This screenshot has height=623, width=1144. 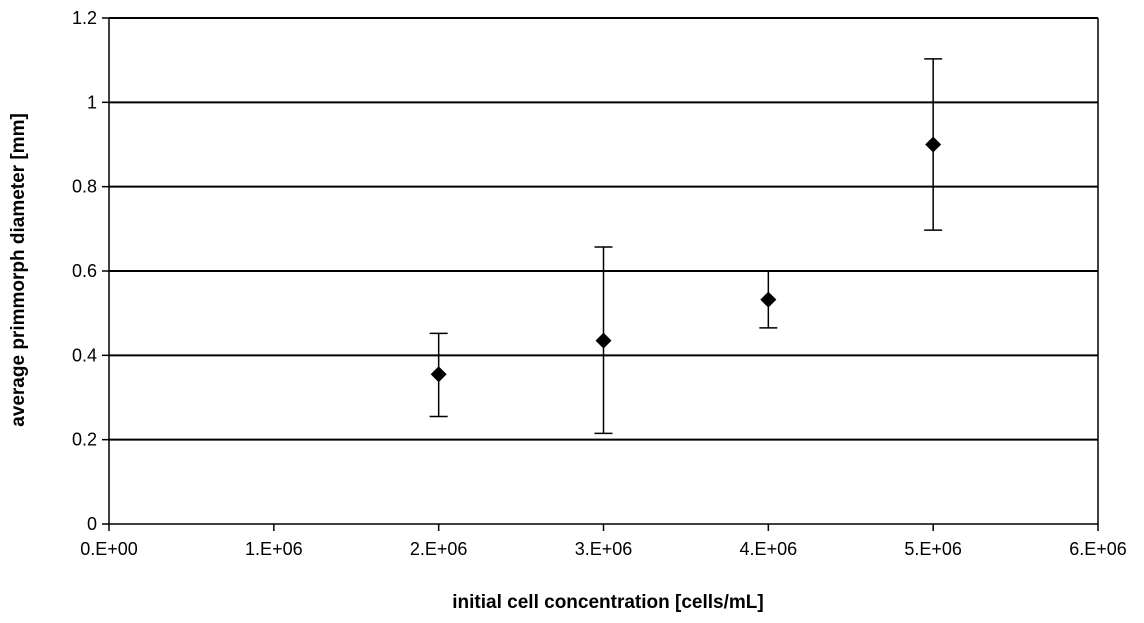 I want to click on x-tick-label: 3.E+06, so click(x=604, y=549).